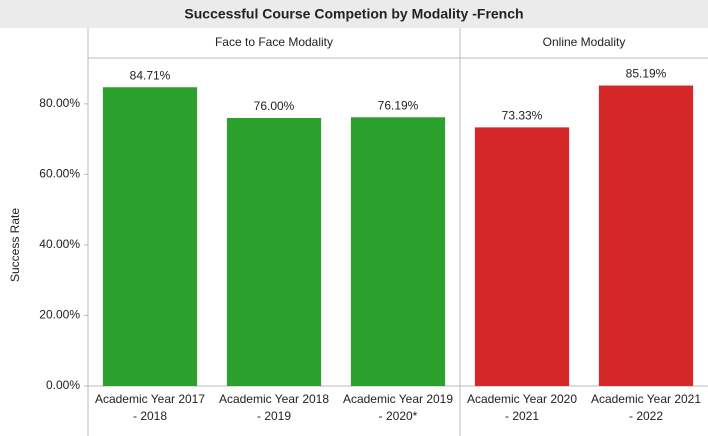  I want to click on value-label: 84.71%, so click(150, 75).